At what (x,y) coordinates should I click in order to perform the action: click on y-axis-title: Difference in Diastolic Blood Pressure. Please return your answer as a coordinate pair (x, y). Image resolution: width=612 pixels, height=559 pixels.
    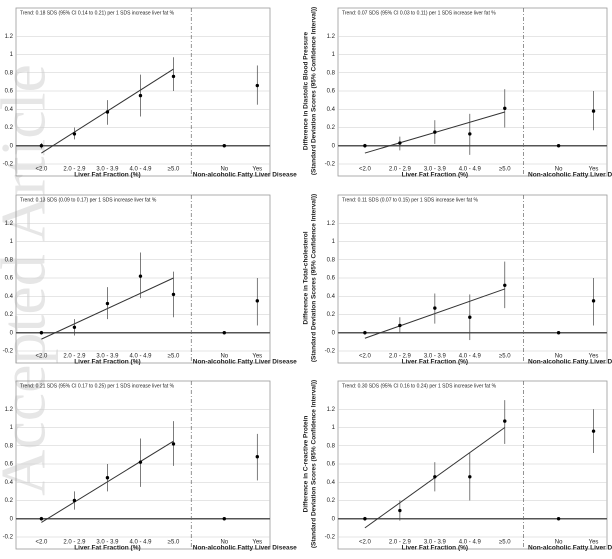
    Looking at the image, I should click on (306, 91).